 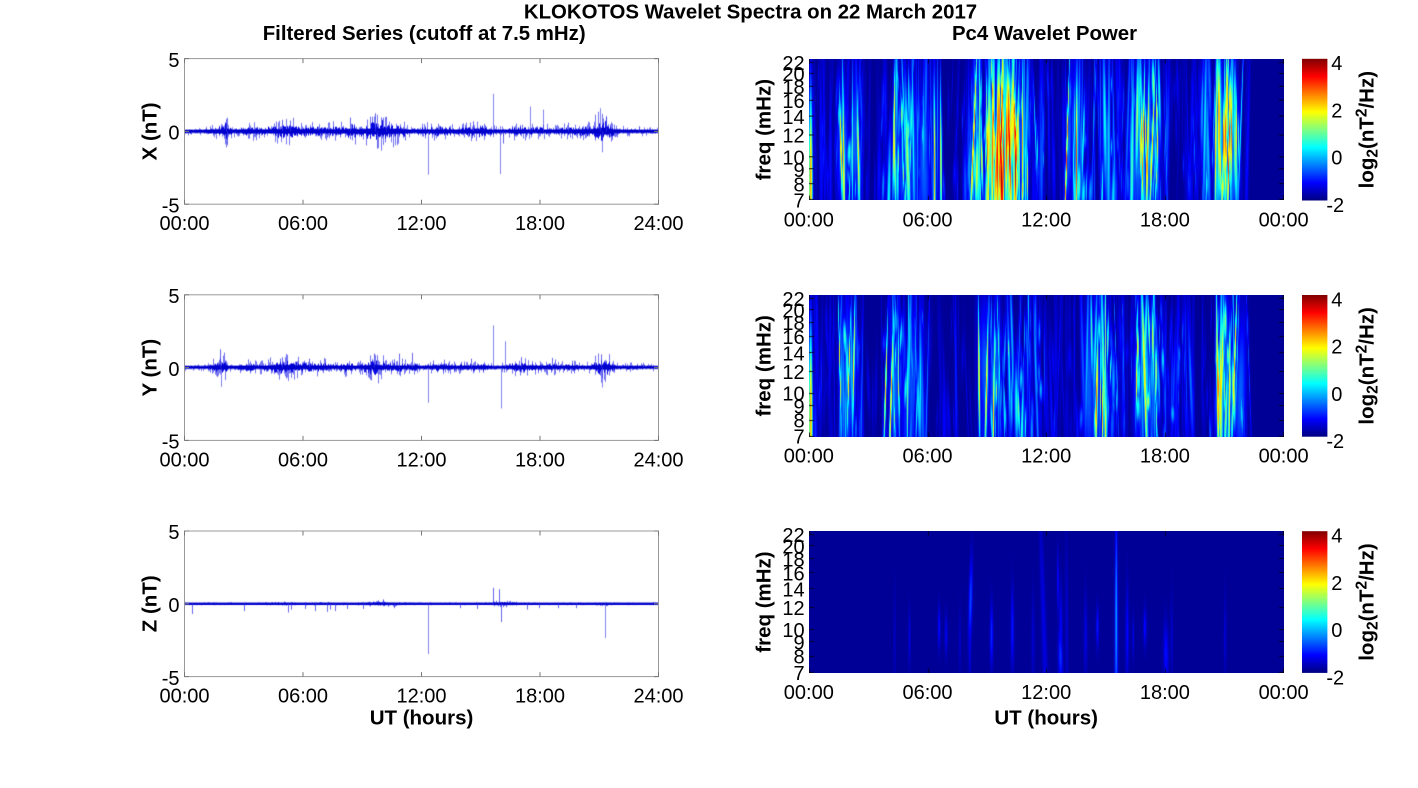 What do you see at coordinates (424, 34) in the screenshot?
I see `svg-text:Filtered Series (cutoff at 7.5: Filtered Series (cutoff at 7.5 mHz)` at bounding box center [424, 34].